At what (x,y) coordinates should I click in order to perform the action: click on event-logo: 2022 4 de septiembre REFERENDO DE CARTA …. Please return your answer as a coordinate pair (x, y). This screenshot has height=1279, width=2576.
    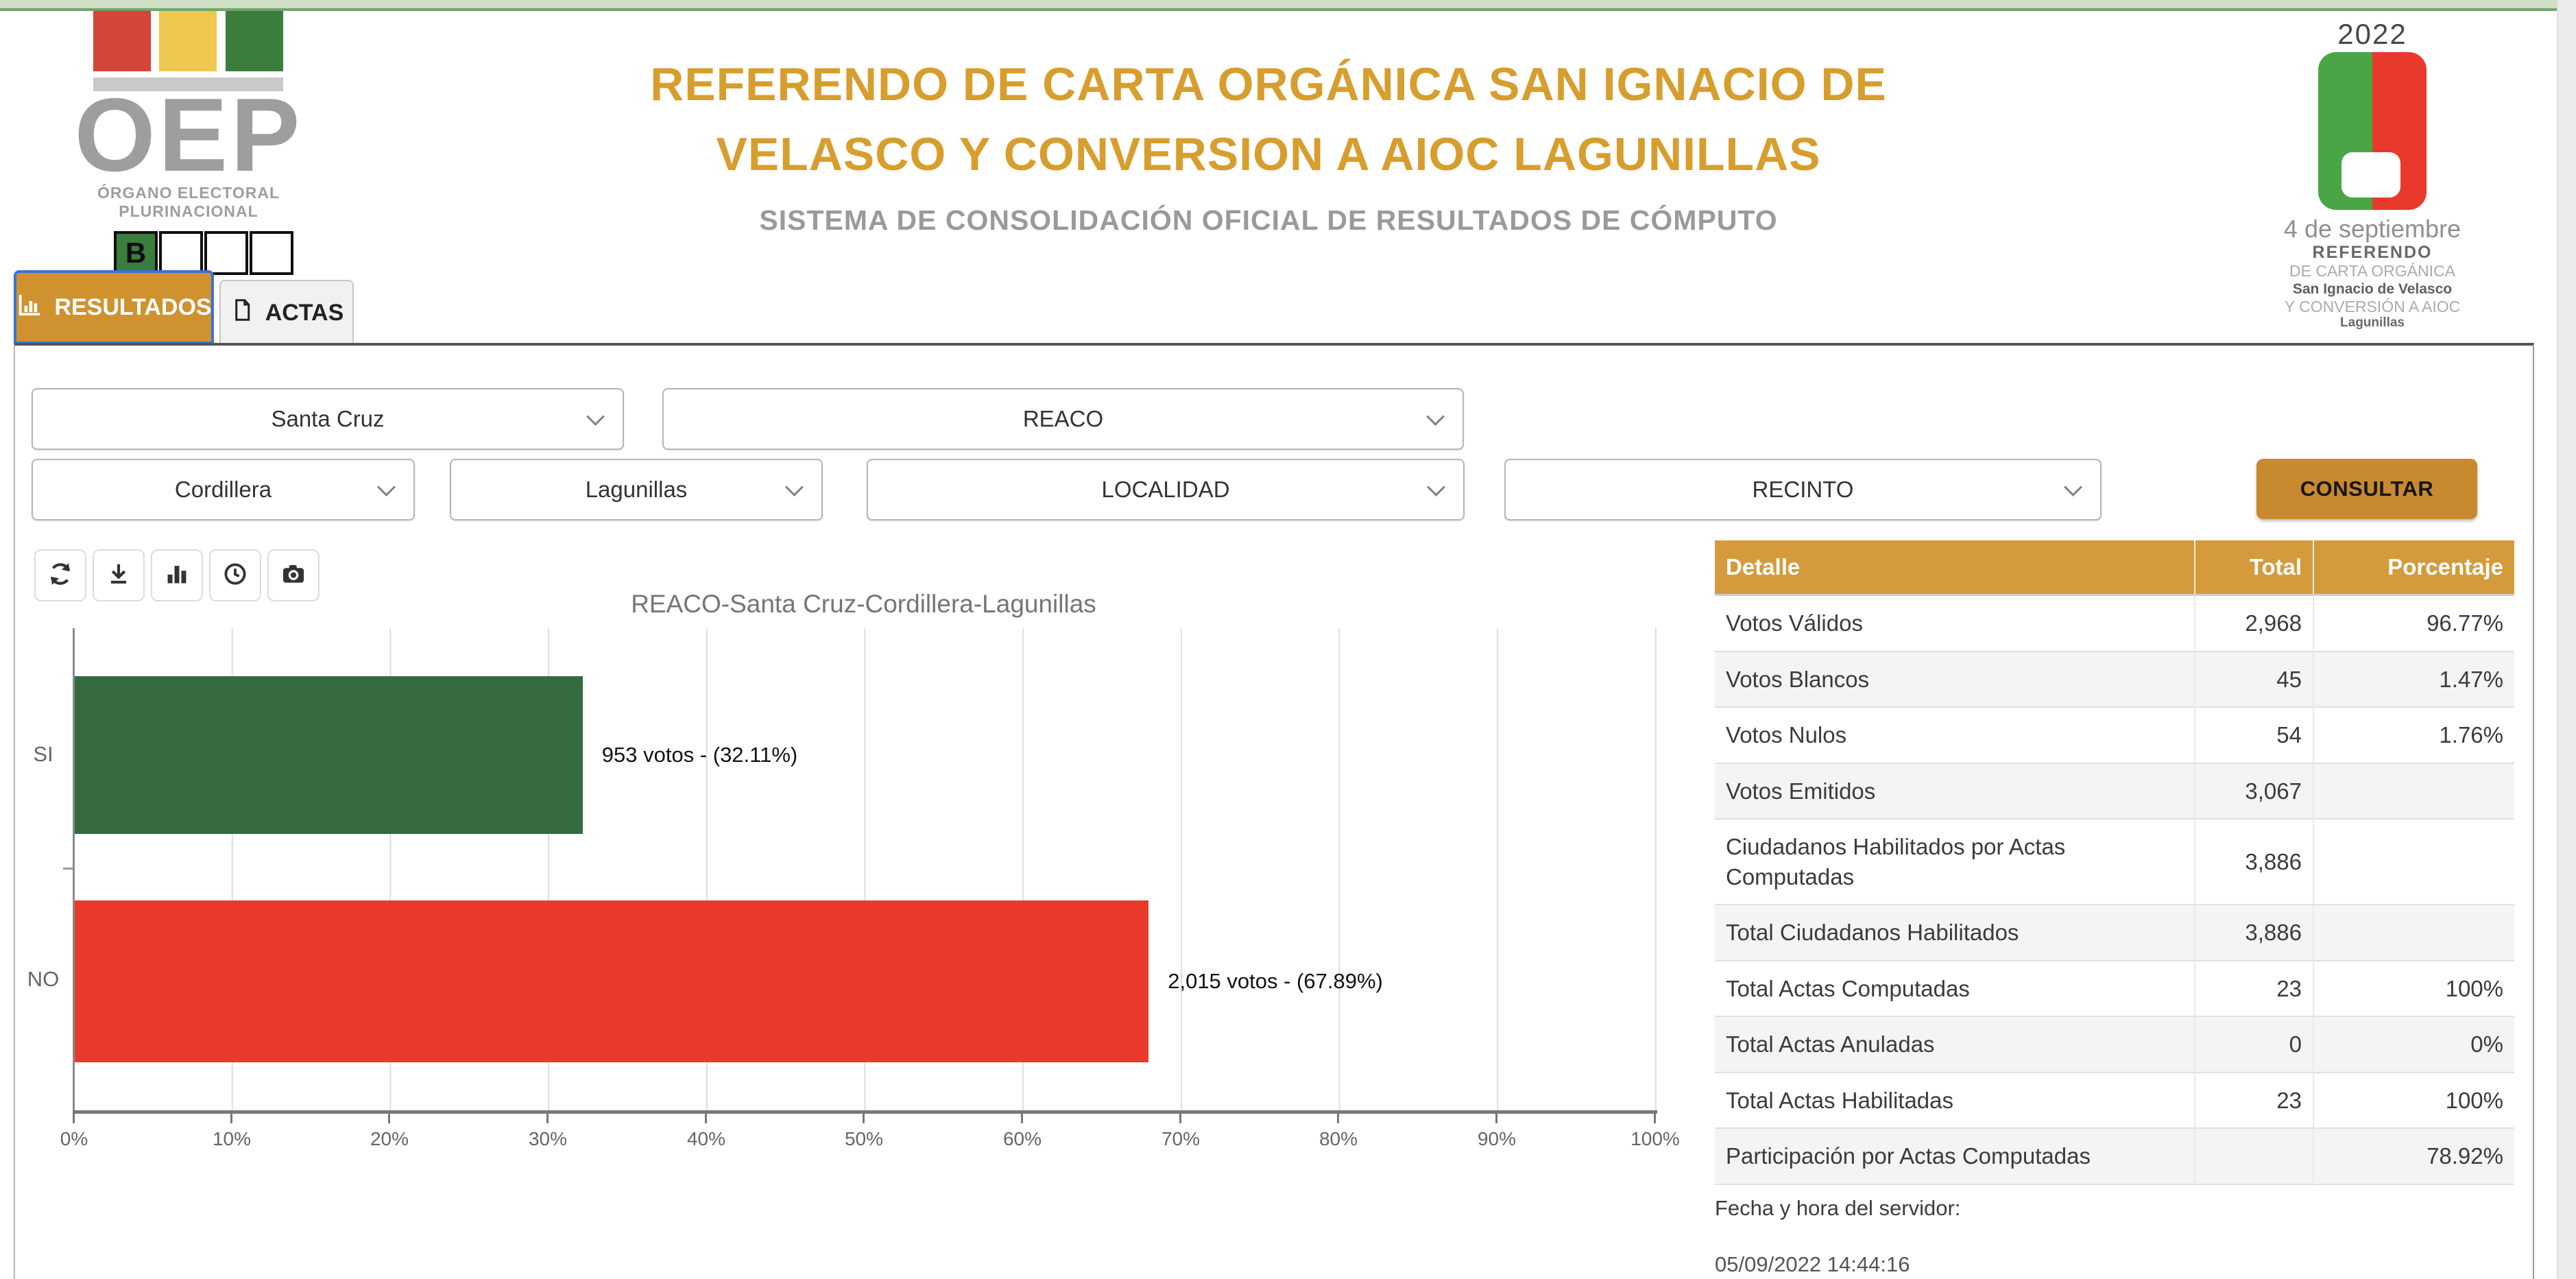
    Looking at the image, I should click on (2372, 174).